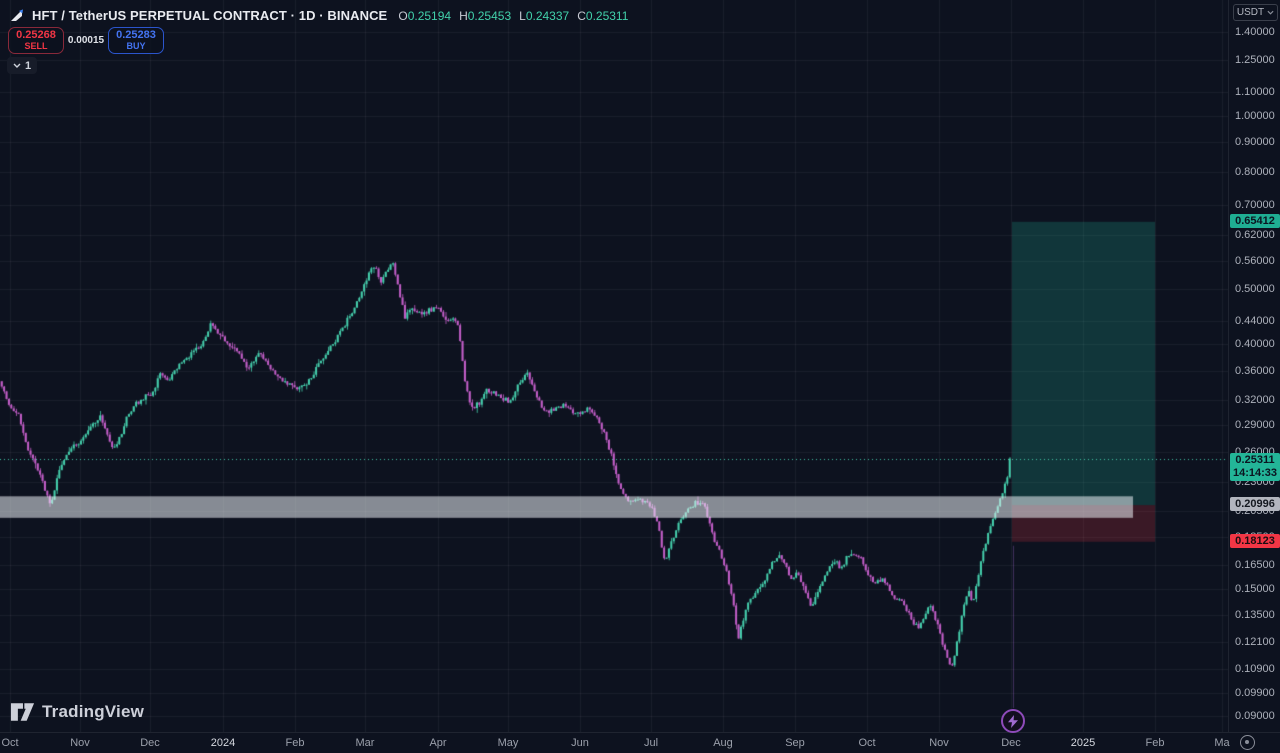 The image size is (1280, 753). Describe the element at coordinates (425, 15) in the screenshot. I see `ohlc-open: O0.25194` at that location.